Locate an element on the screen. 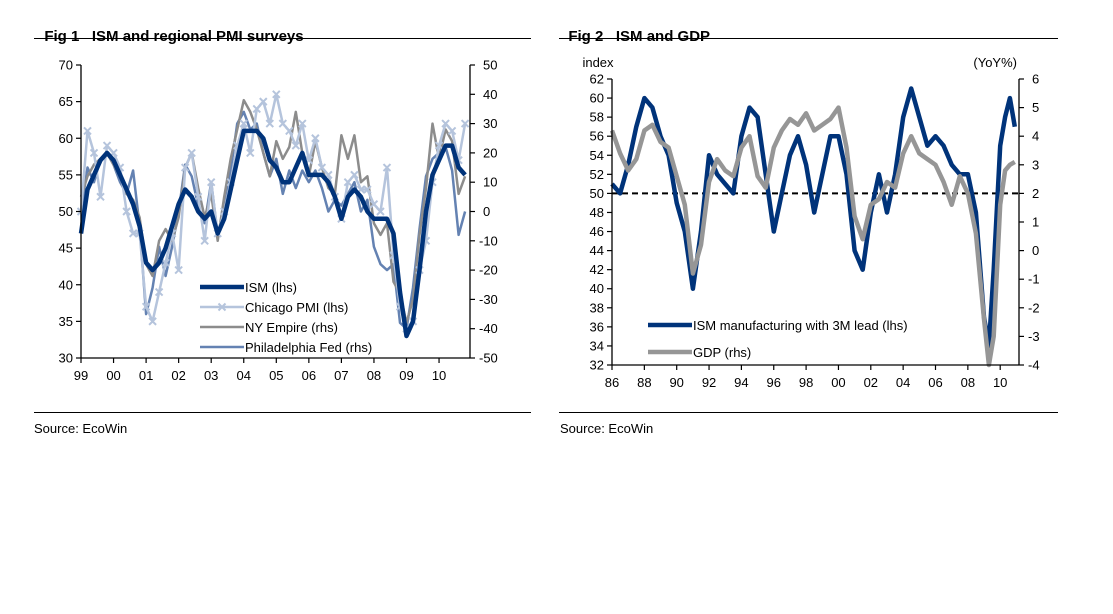 Image resolution: width=1113 pixels, height=614 pixels. left-axis-tick-label: 35 is located at coordinates (66, 321).